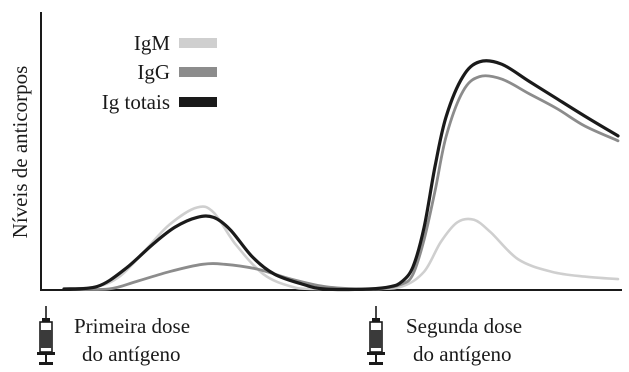 Image resolution: width=629 pixels, height=372 pixels. I want to click on legend-swatch-igm, so click(198, 43).